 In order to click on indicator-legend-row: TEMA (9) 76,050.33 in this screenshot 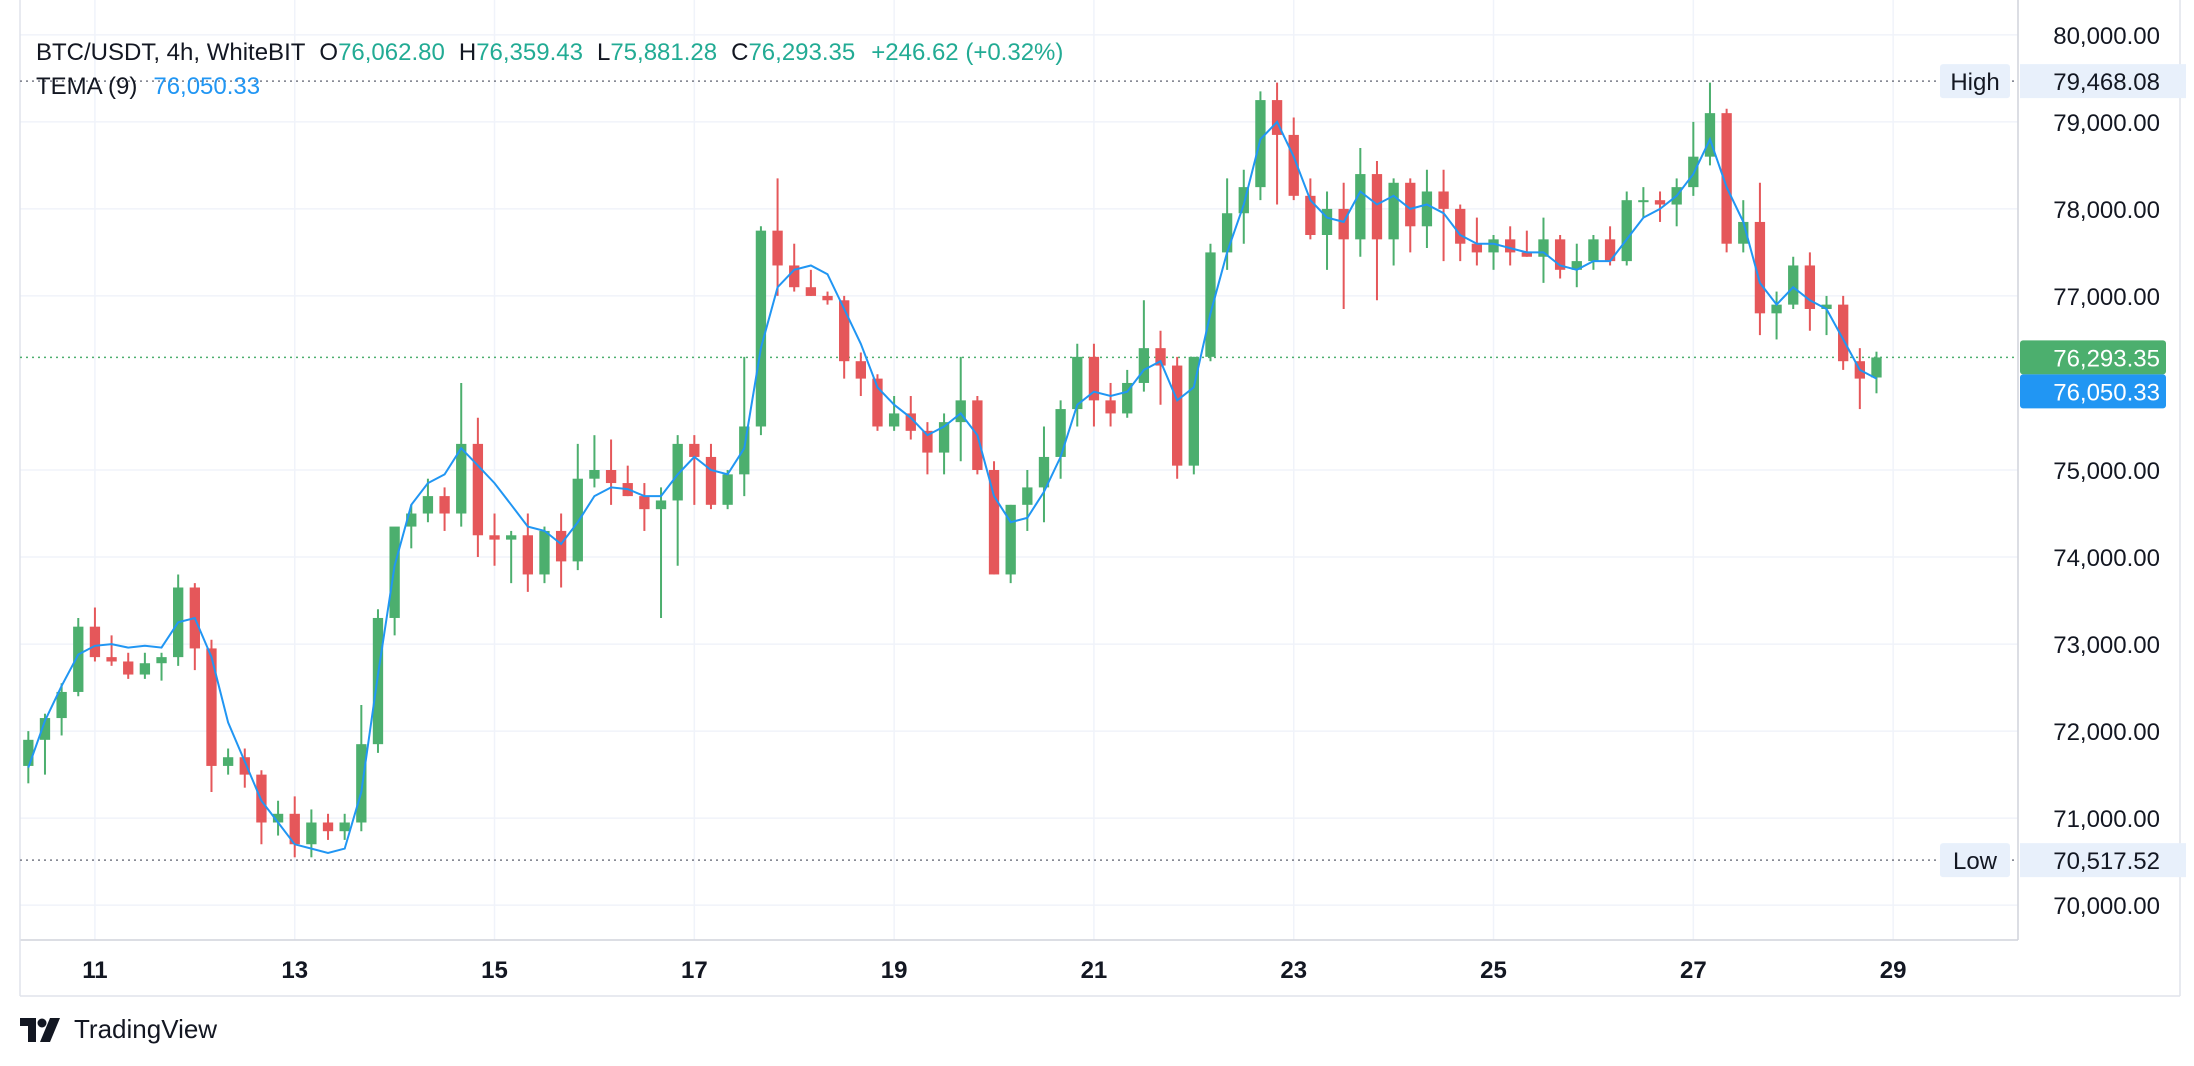, I will do `click(549, 87)`.